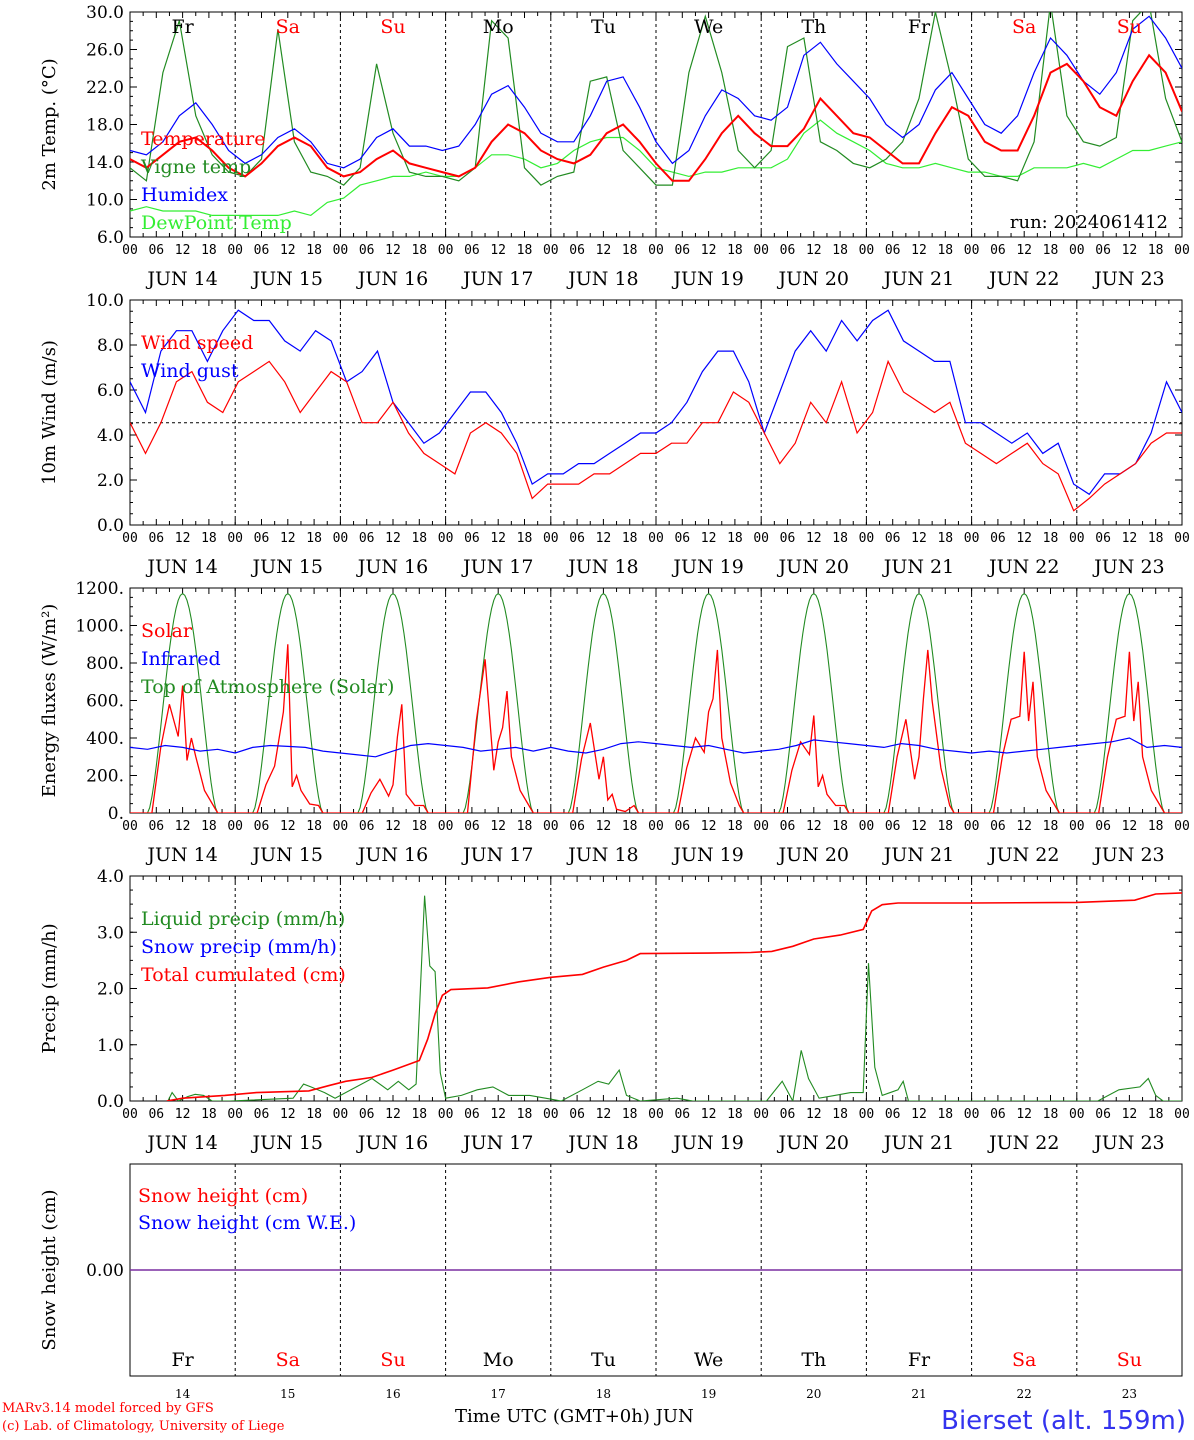 The image size is (1194, 1440). Describe the element at coordinates (813, 1360) in the screenshot. I see `weekday-label-bottom: Th` at that location.